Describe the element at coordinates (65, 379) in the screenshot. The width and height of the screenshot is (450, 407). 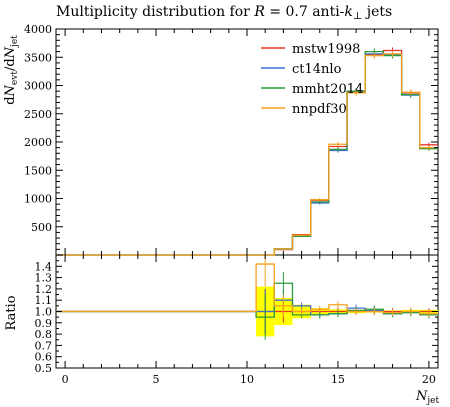
I see `xtick-label: 0` at that location.